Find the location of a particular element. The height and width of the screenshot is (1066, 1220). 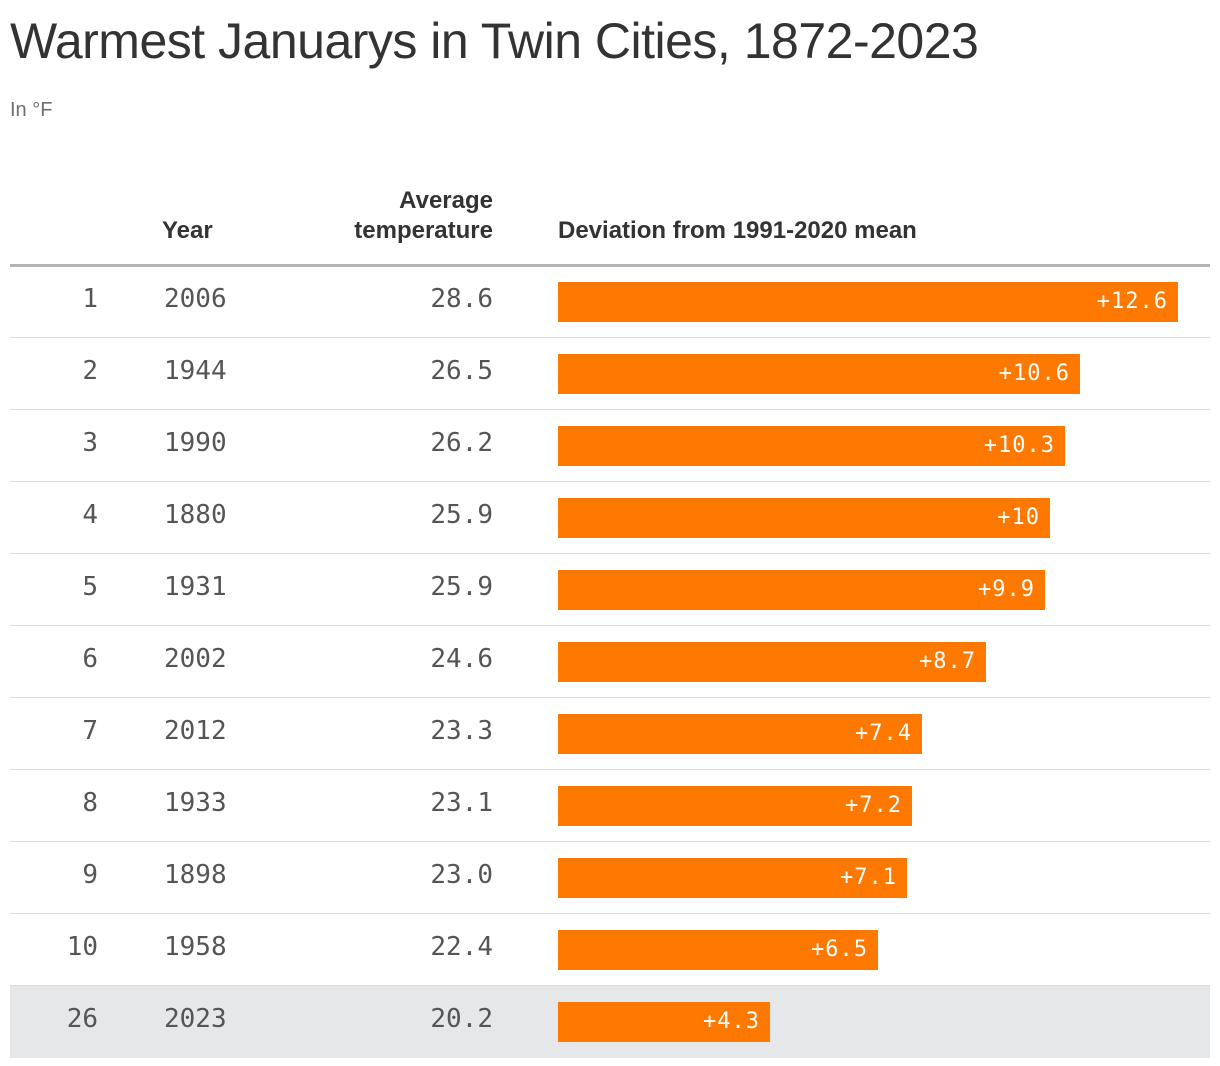

average-temperature-cell: 23.1 is located at coordinates (461, 803).